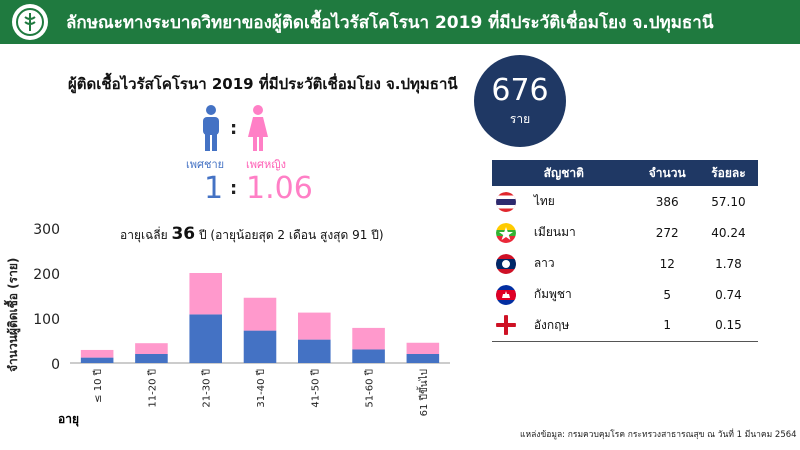 The height and width of the screenshot is (450, 800). I want to click on female-icon, so click(258, 128).